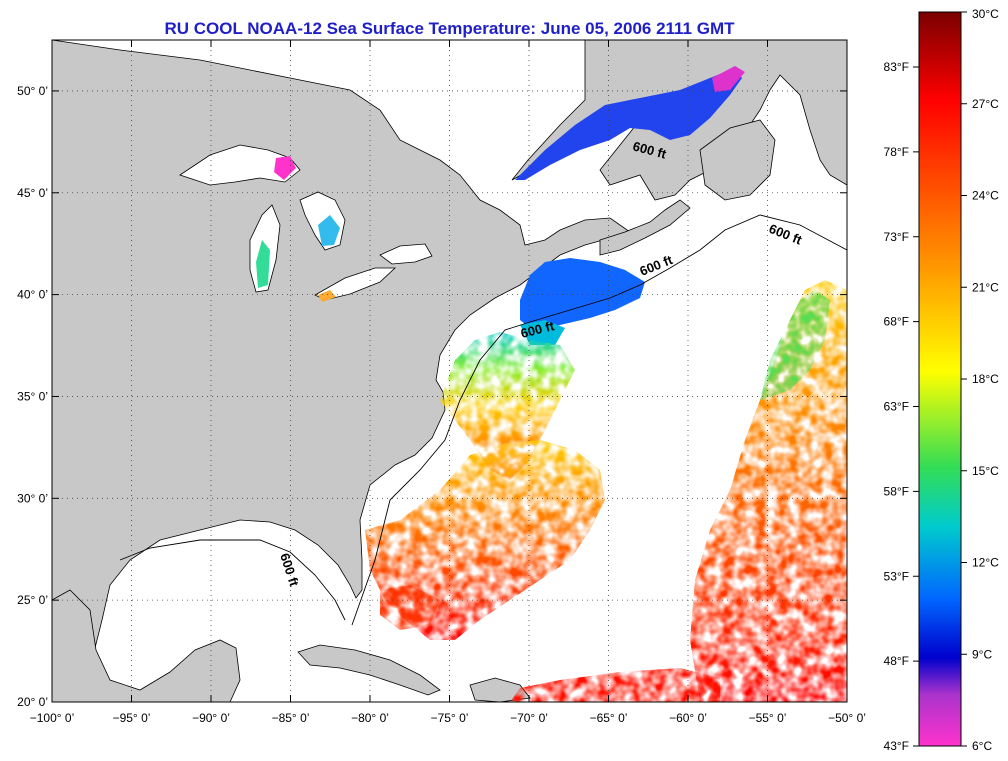 The image size is (1008, 761). Describe the element at coordinates (291, 718) in the screenshot. I see `lon-tick-label: −85° 0’` at that location.